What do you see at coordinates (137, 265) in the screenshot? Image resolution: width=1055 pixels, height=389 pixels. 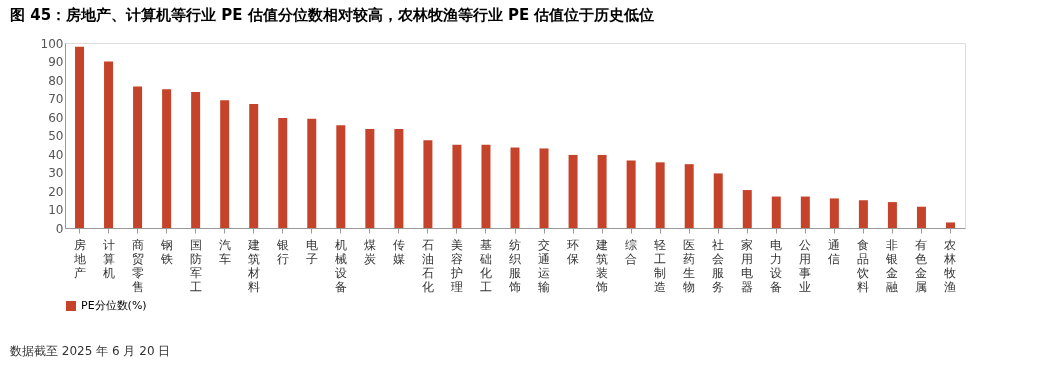 I see `x-tick-label: 商贸零售` at bounding box center [137, 265].